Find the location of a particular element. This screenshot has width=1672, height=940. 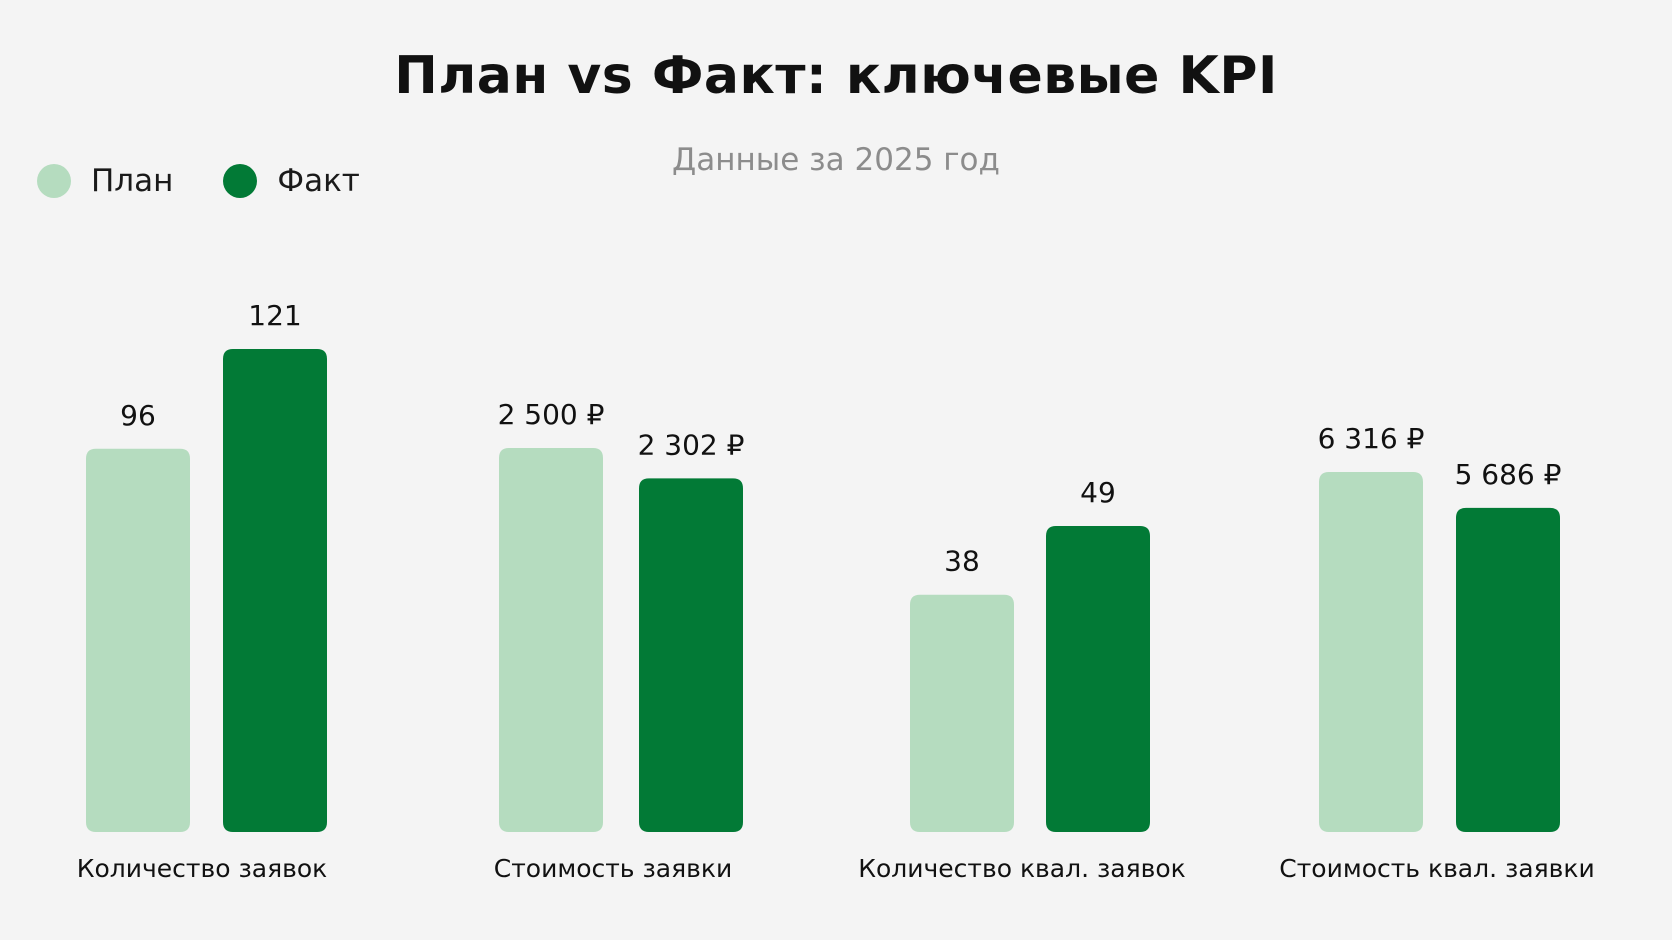

legend-item-plan: План is located at coordinates (105, 181).